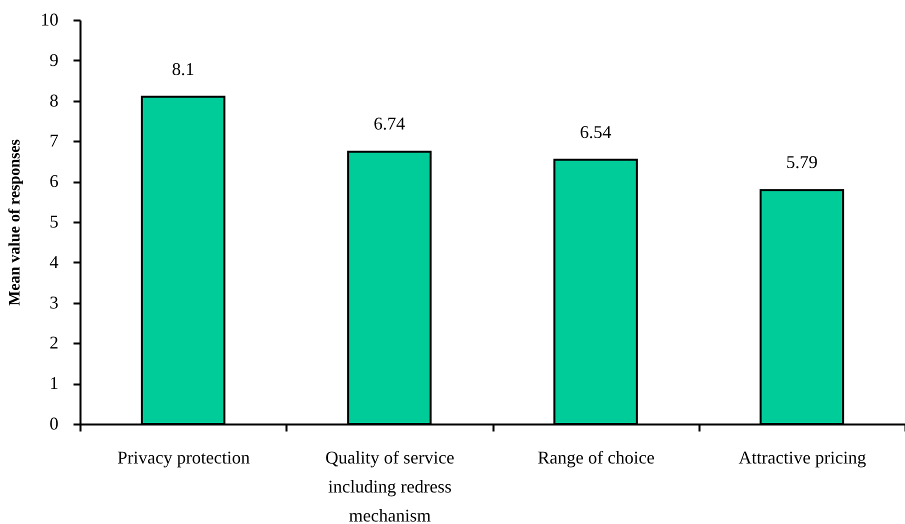 This screenshot has width=905, height=524. I want to click on y-tick-label: 0, so click(54, 424).